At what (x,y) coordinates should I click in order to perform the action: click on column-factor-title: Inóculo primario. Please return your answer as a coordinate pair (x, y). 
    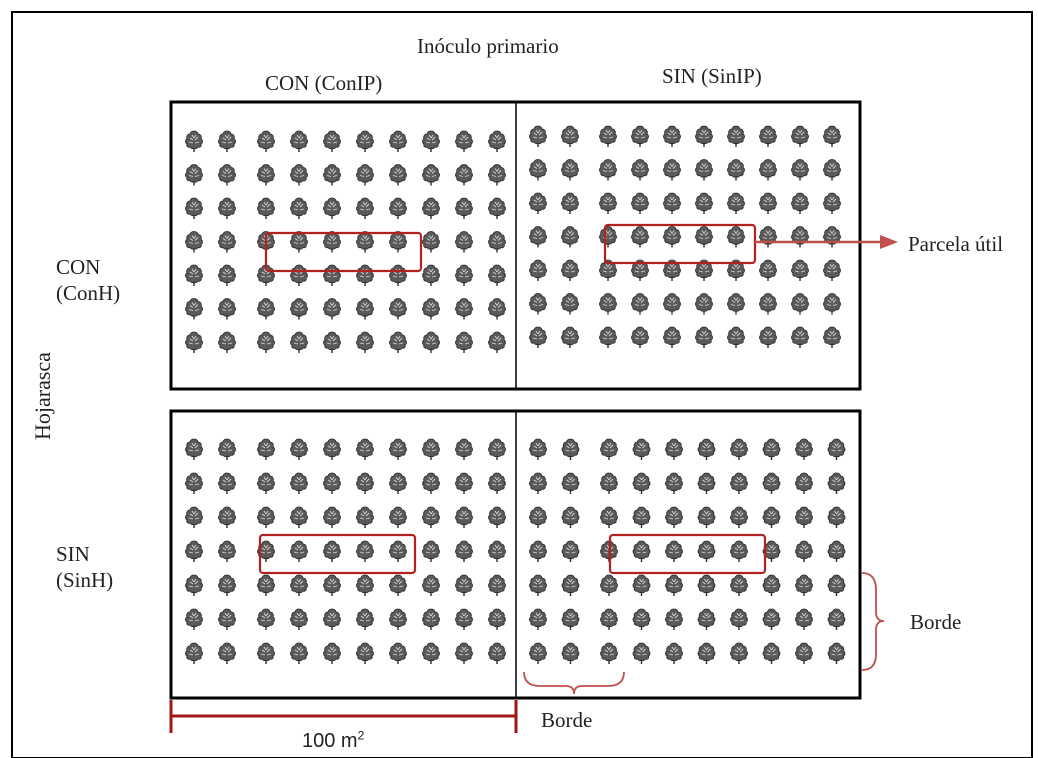
    Looking at the image, I should click on (488, 46).